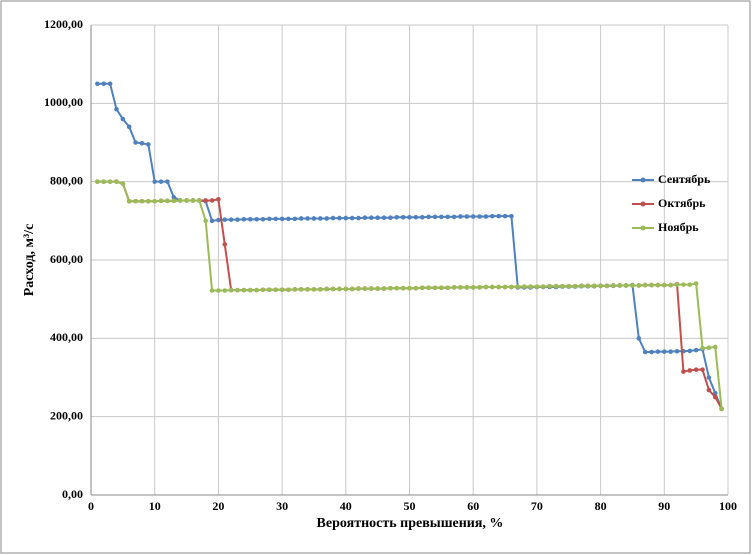 This screenshot has width=752, height=555. What do you see at coordinates (346, 506) in the screenshot?
I see `x-tick-label: 40` at bounding box center [346, 506].